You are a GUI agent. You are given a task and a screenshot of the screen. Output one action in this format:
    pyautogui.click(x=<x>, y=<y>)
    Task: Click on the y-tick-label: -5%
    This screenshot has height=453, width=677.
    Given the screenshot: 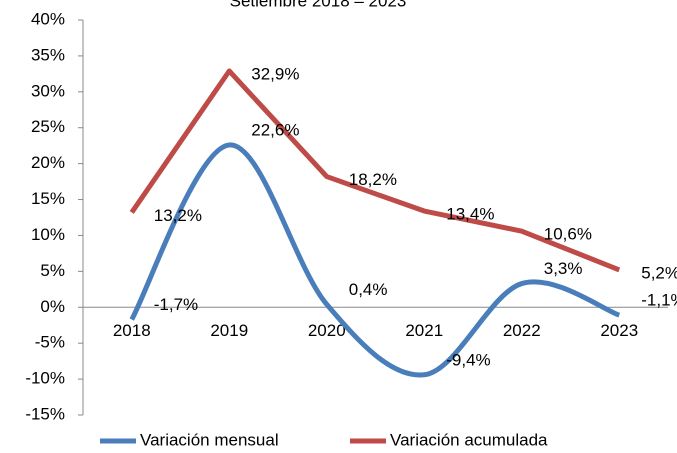 What is the action you would take?
    pyautogui.click(x=50, y=342)
    